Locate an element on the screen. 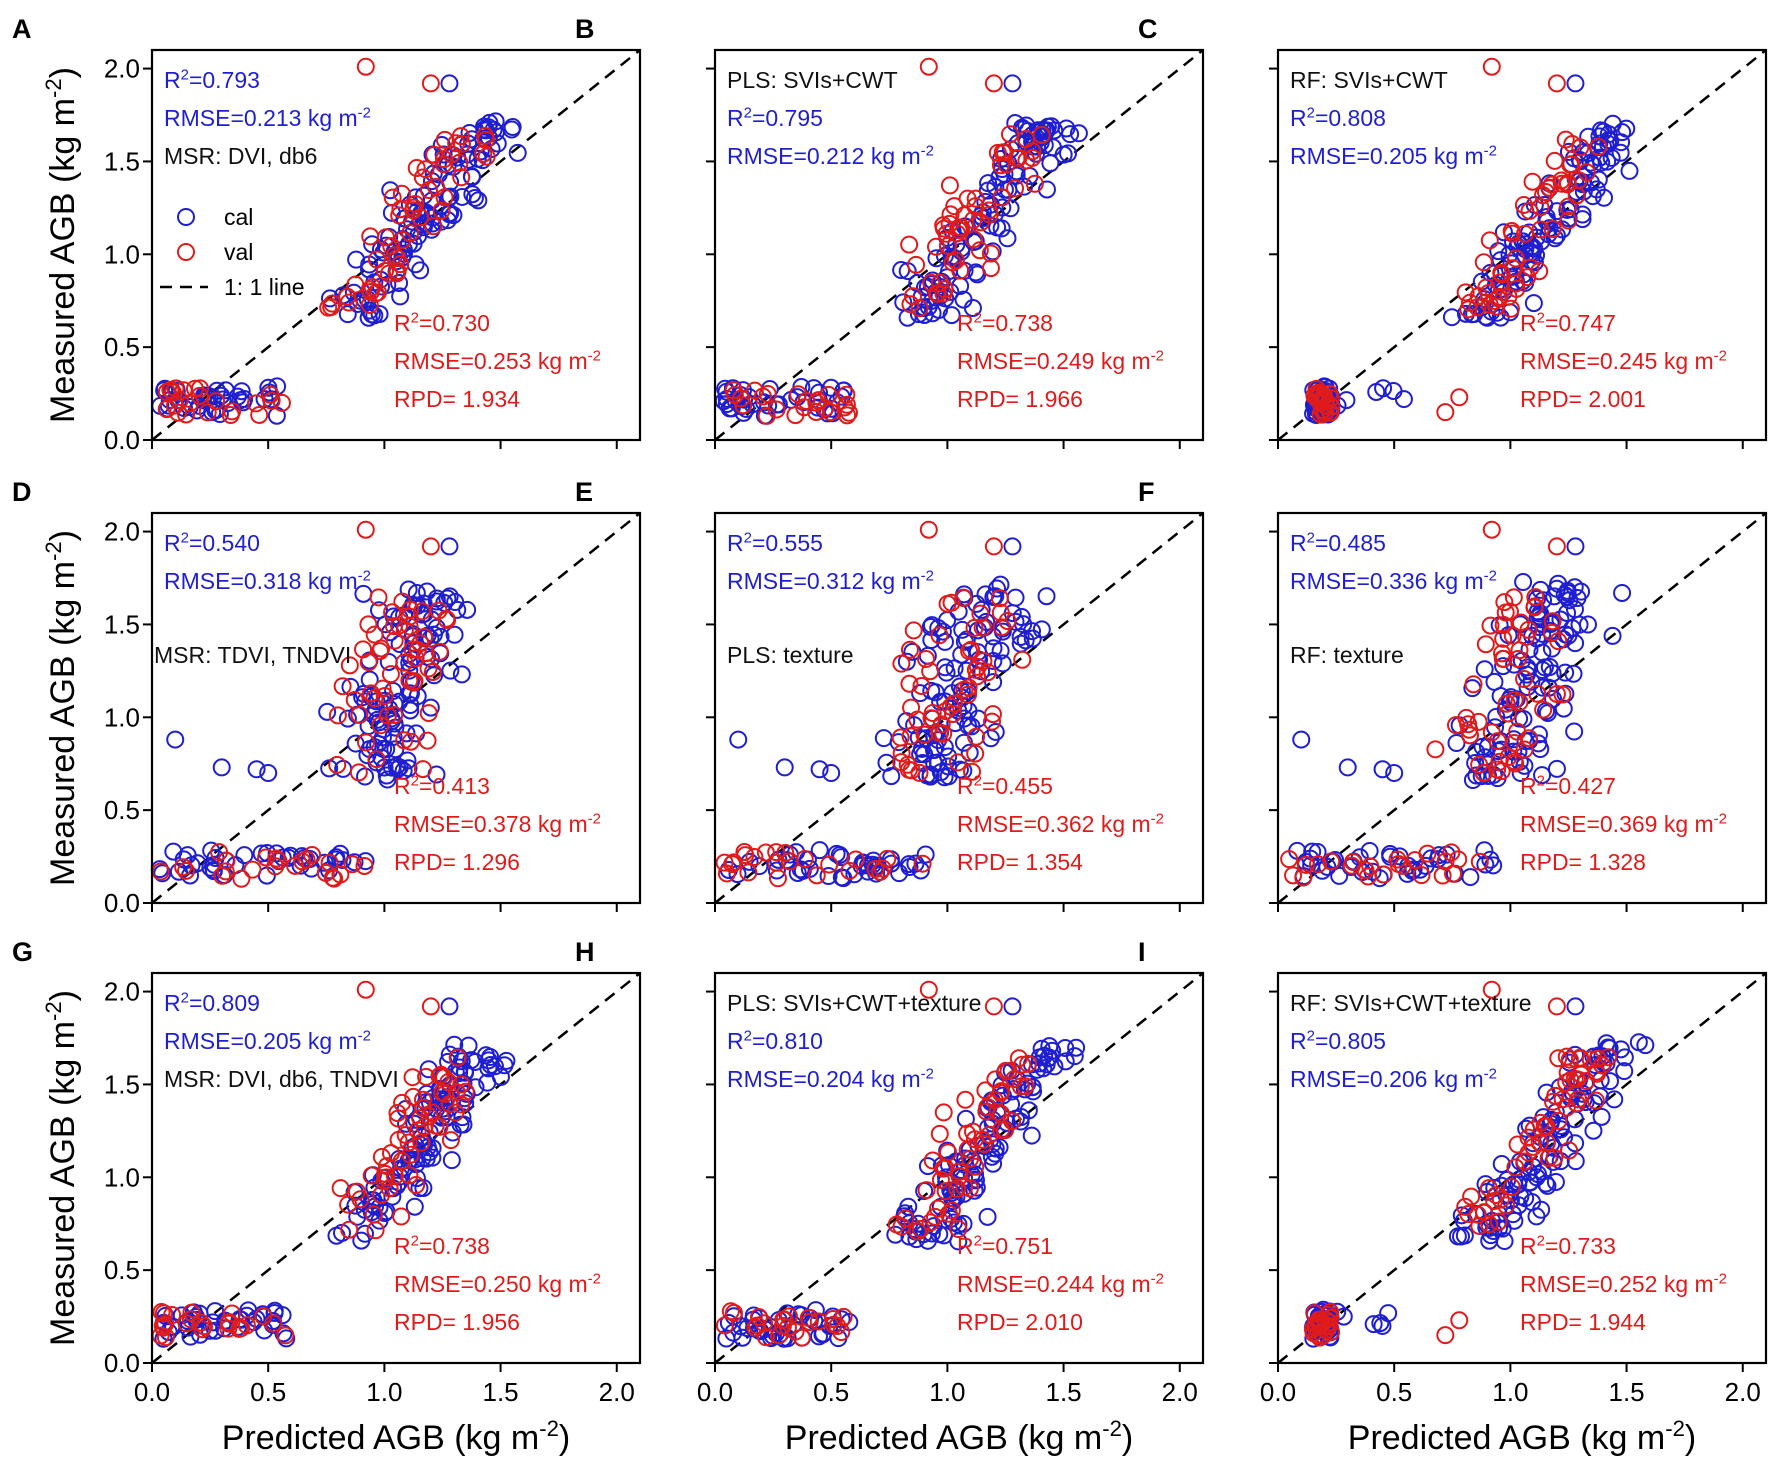  legend-val-label: val is located at coordinates (238, 252).